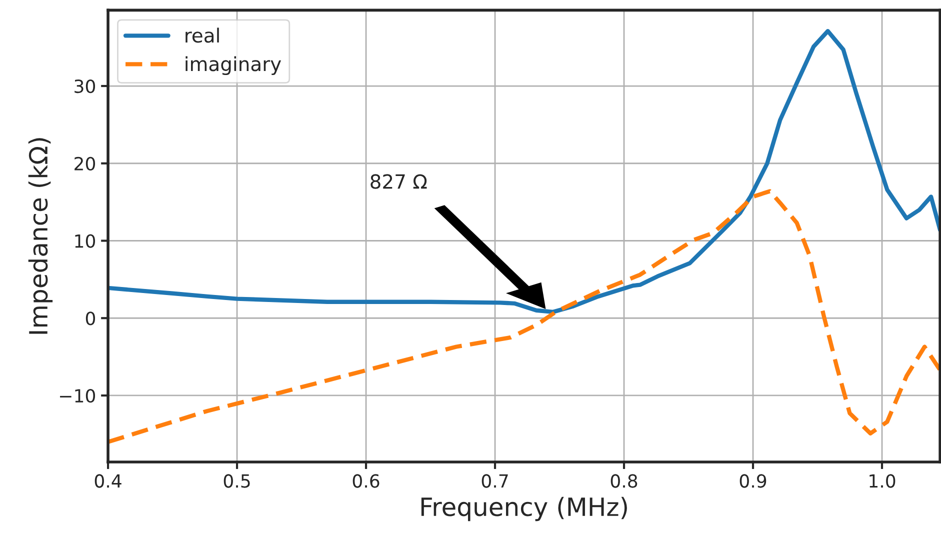 The width and height of the screenshot is (941, 536). I want to click on x-tick-label: 0.6, so click(366, 481).